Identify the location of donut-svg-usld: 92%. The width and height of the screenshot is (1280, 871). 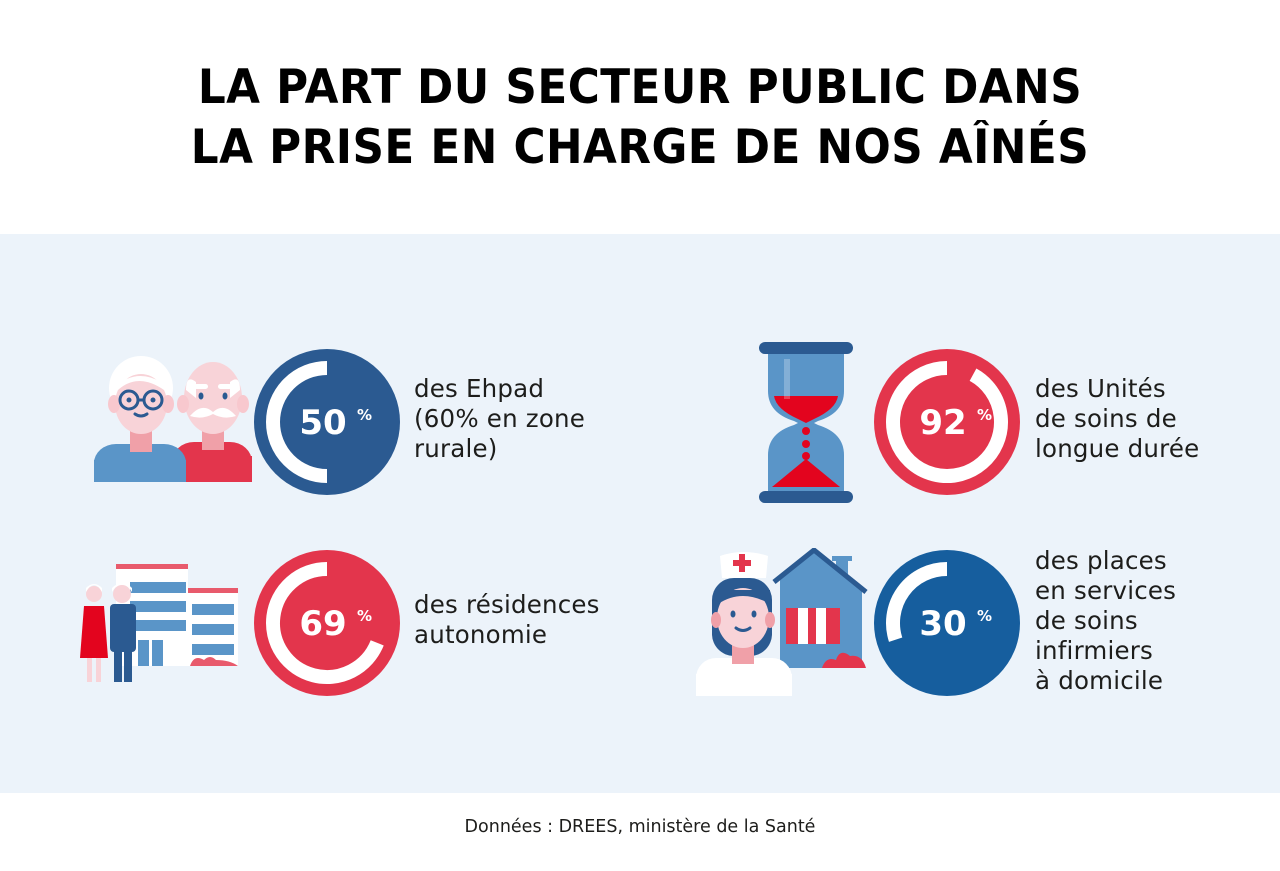
(947, 422).